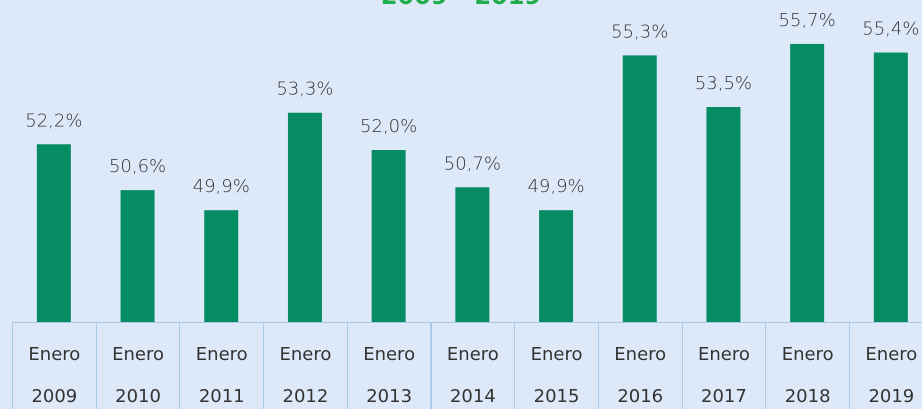  What do you see at coordinates (54, 365) in the screenshot?
I see `x-tick-label: Enero 2009` at bounding box center [54, 365].